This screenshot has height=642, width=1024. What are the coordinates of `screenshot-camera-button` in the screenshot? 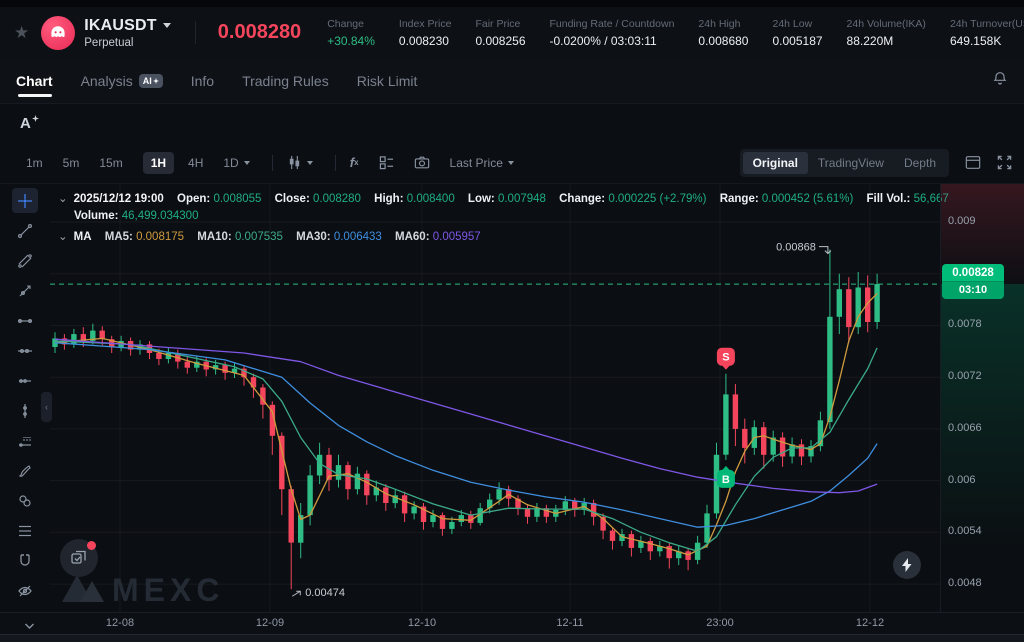 It's located at (422, 162).